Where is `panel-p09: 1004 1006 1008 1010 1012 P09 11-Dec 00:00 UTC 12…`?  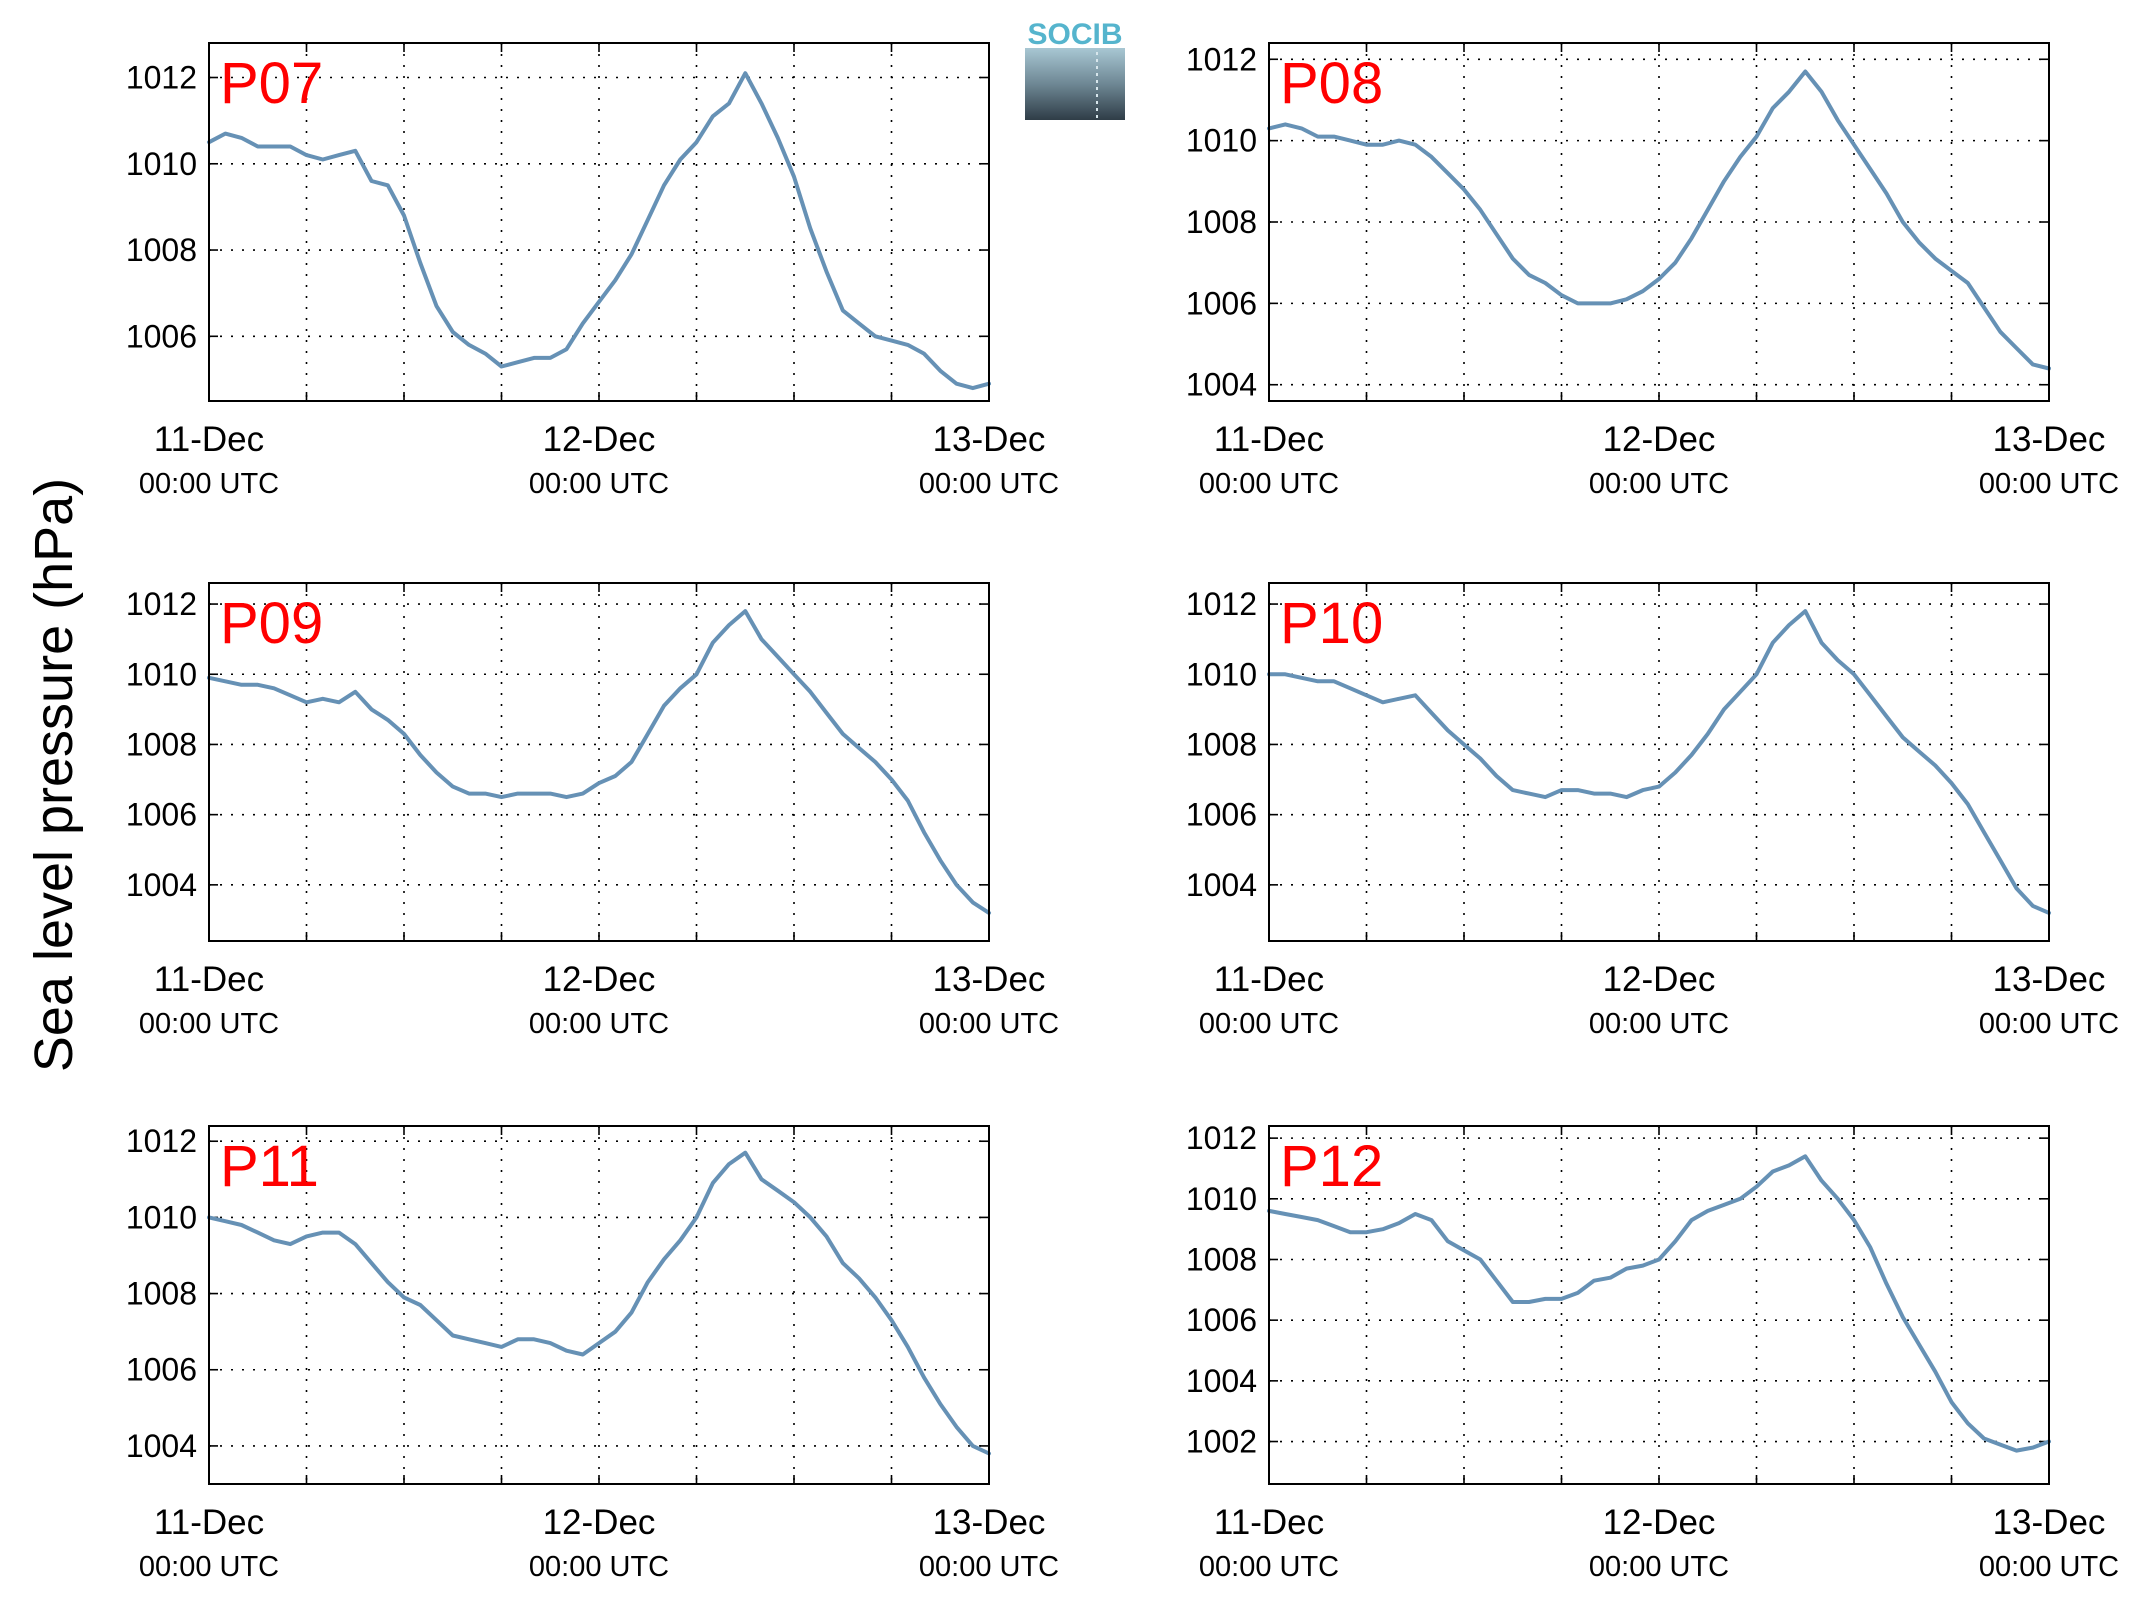 panel-p09: 1004 1006 1008 1010 1012 P09 11-Dec 00:00 UTC 12… is located at coordinates (592, 811).